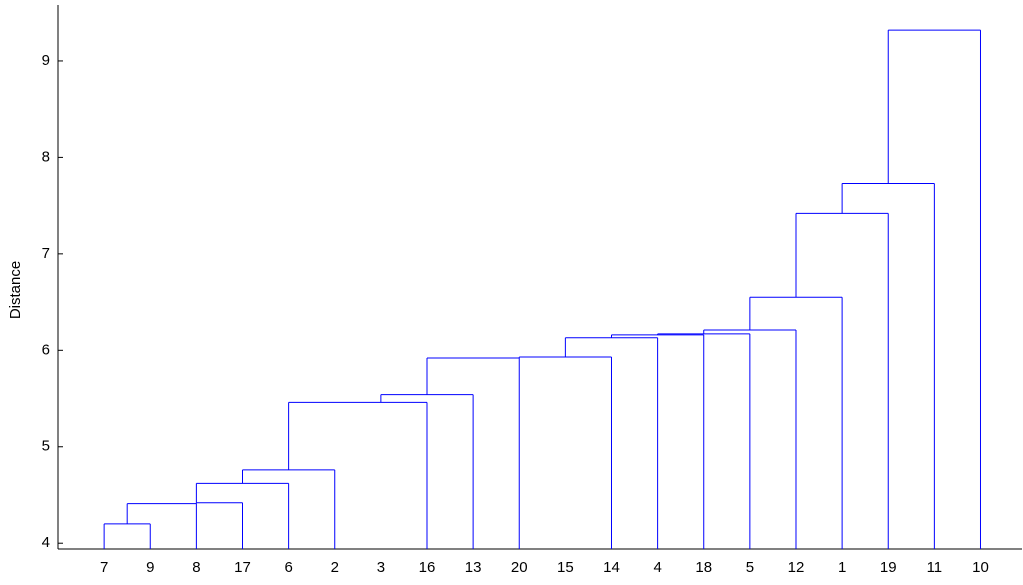 The image size is (1023, 585). I want to click on x-tick-label: 20, so click(519, 567).